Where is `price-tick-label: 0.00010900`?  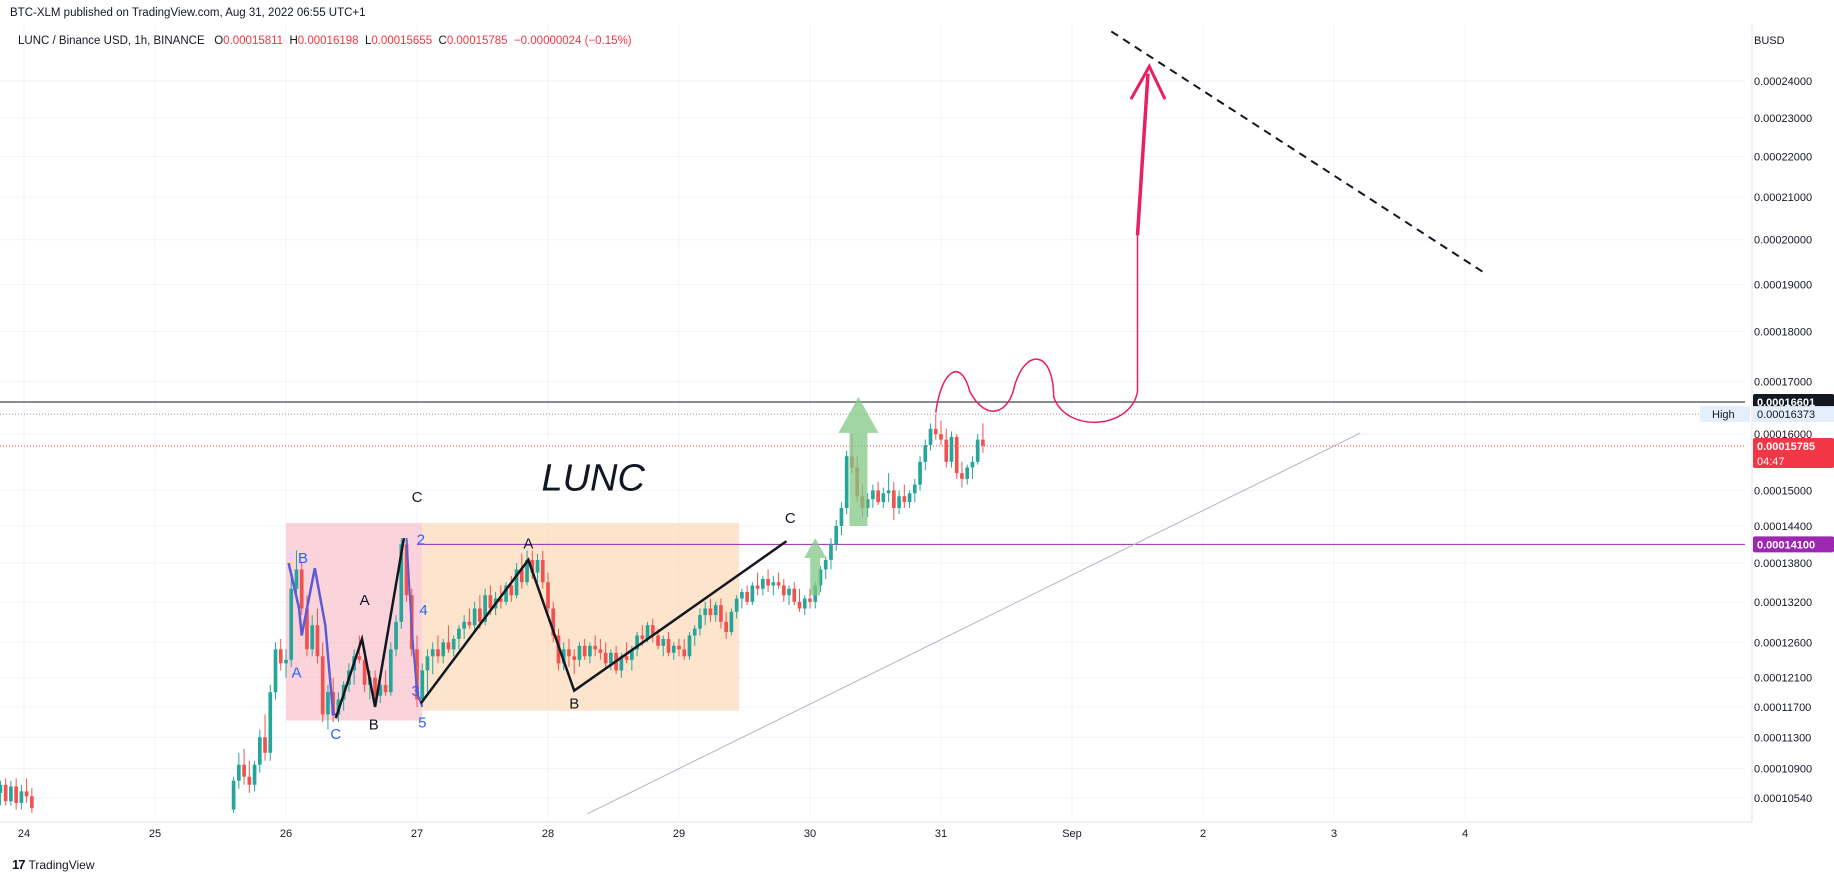 price-tick-label: 0.00010900 is located at coordinates (1783, 770).